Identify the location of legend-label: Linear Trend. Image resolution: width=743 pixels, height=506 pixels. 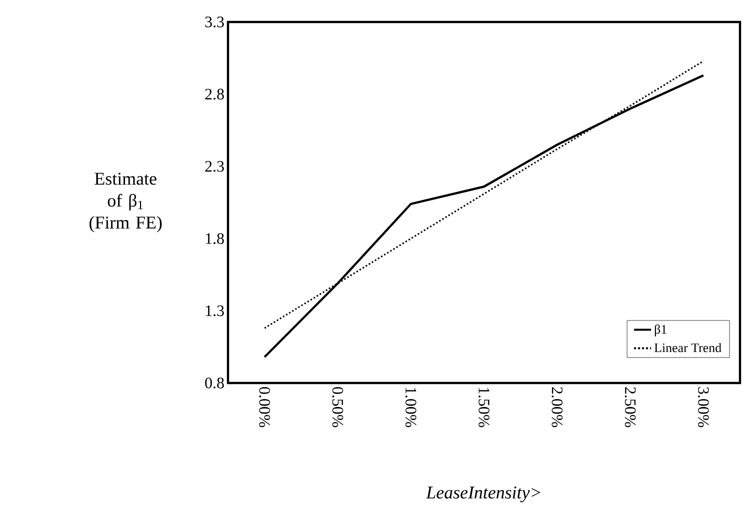
(688, 347).